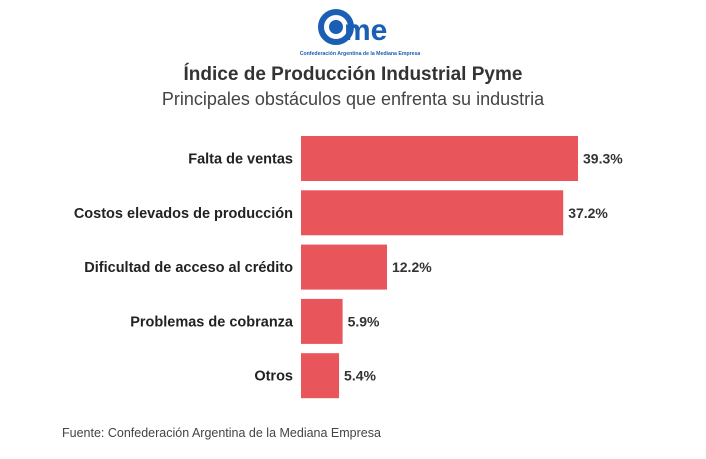  Describe the element at coordinates (365, 30) in the screenshot. I see `svg-text: me` at that location.